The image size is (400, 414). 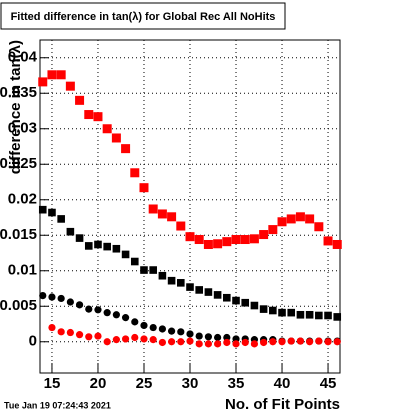 What do you see at coordinates (18, 305) in the screenshot?
I see `y-tick-label: 0.005` at bounding box center [18, 305].